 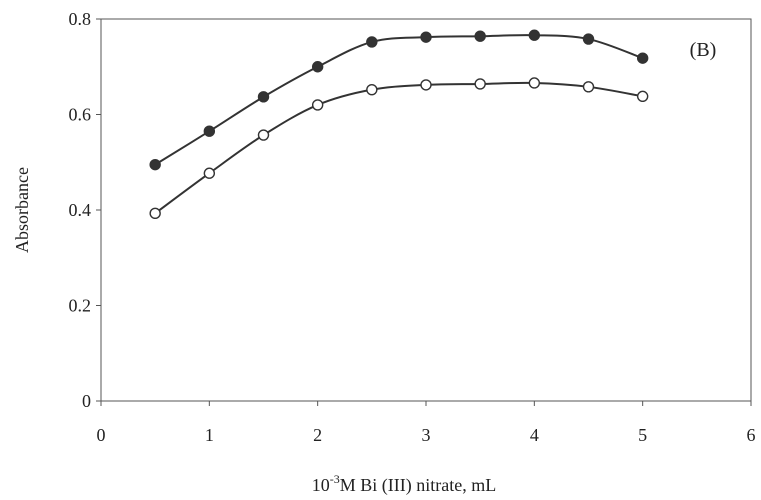 I want to click on x-tick-label: 5, so click(x=642, y=435).